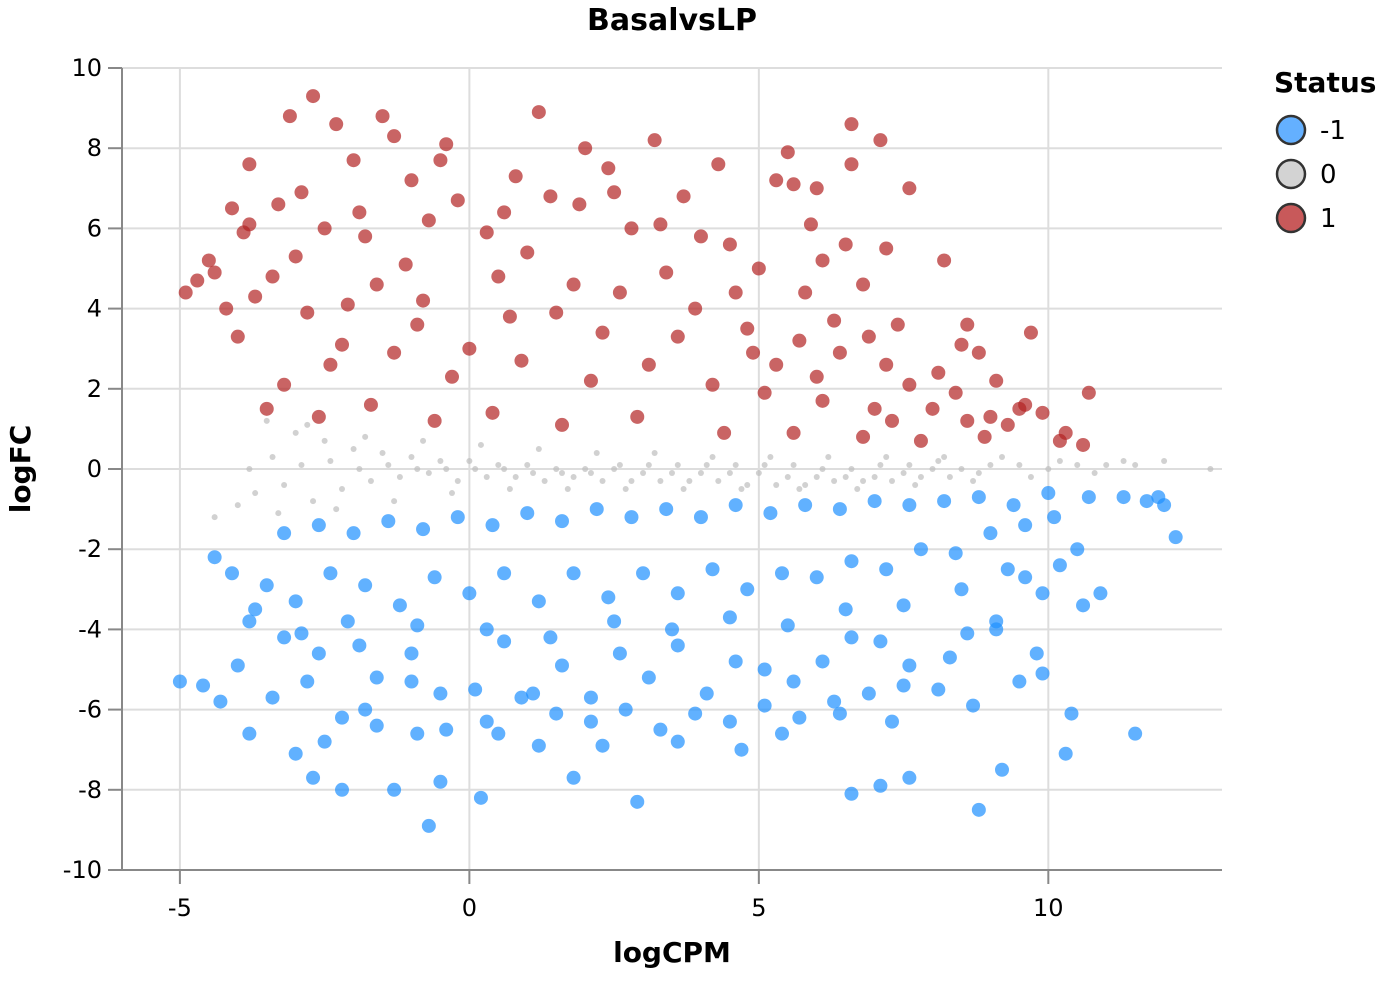  Describe the element at coordinates (1291, 130) in the screenshot. I see `legend-swatch` at that location.